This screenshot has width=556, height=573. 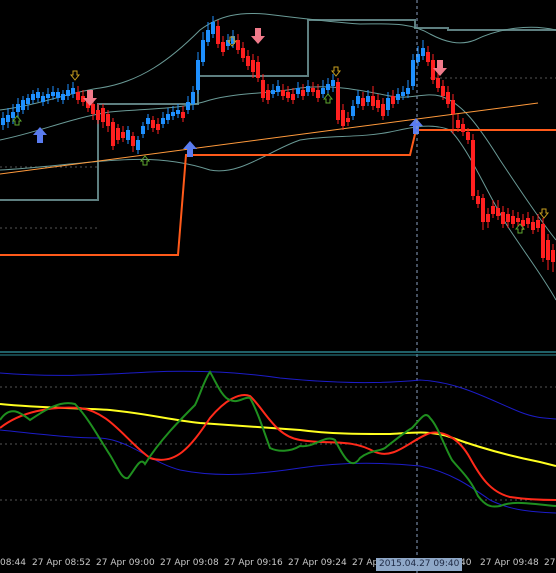 What do you see at coordinates (13, 563) in the screenshot?
I see `time-label: 08:44` at bounding box center [13, 563].